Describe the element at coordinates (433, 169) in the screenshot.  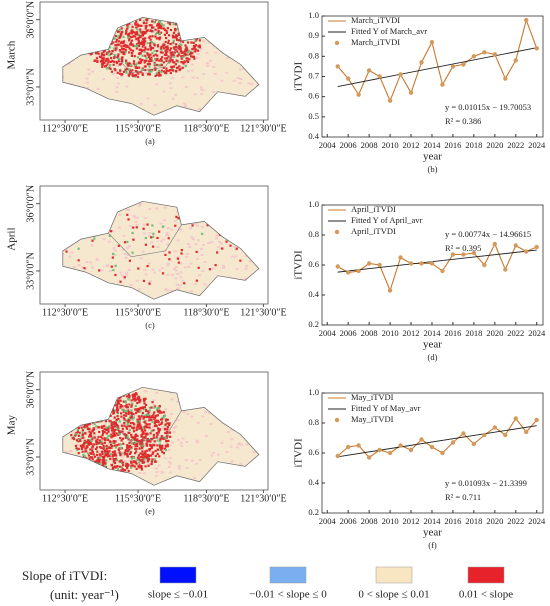
I see `panel-label: (b)` at that location.